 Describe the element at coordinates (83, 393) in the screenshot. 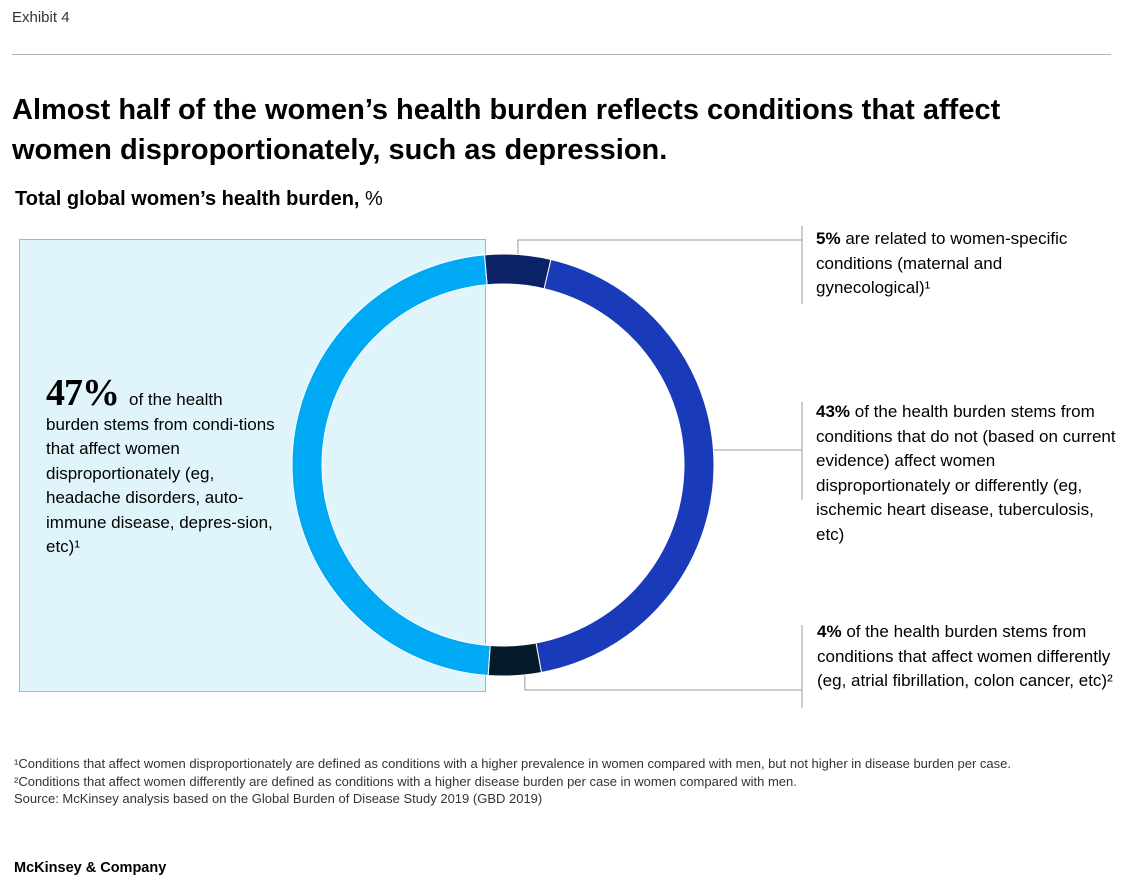

I see `annotation-disproportionate-pct: 47%` at that location.